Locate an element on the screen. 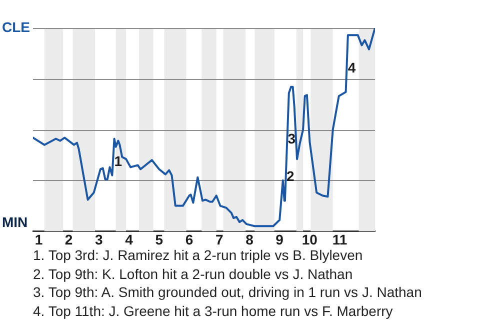 The width and height of the screenshot is (480, 320). x-tick-label: 4 is located at coordinates (129, 239).